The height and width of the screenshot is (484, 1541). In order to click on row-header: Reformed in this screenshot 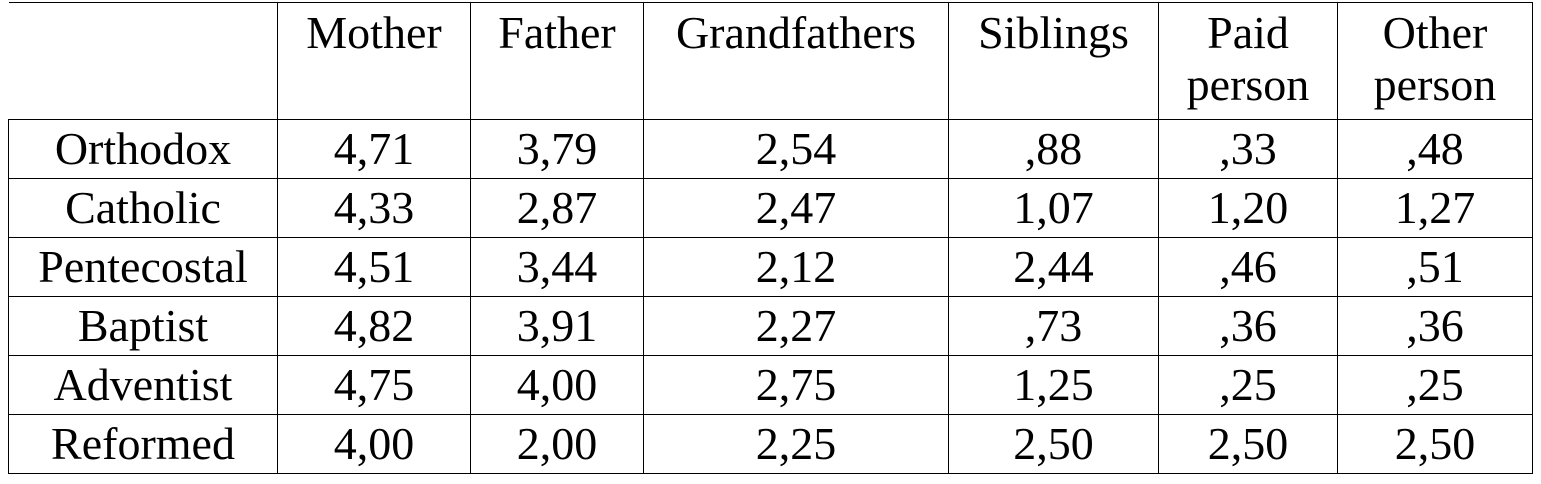, I will do `click(143, 444)`.